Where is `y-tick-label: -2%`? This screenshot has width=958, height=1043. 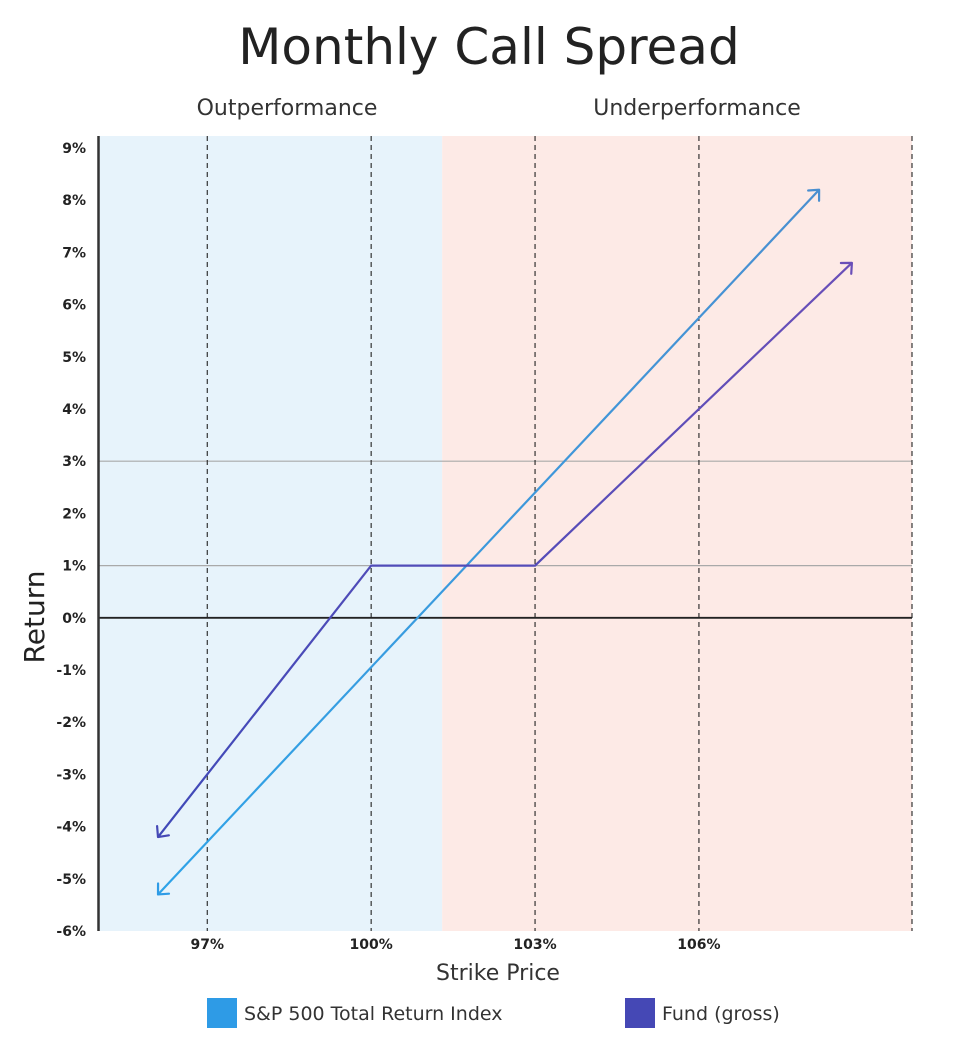
y-tick-label: -2% is located at coordinates (71, 723).